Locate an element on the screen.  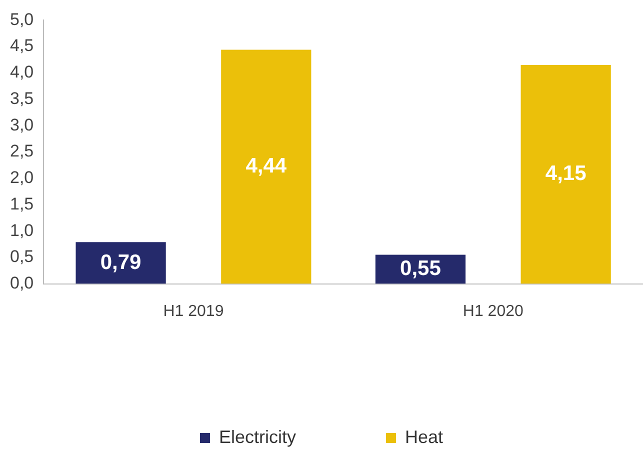
y-tick-label: 2,5 is located at coordinates (22, 151).